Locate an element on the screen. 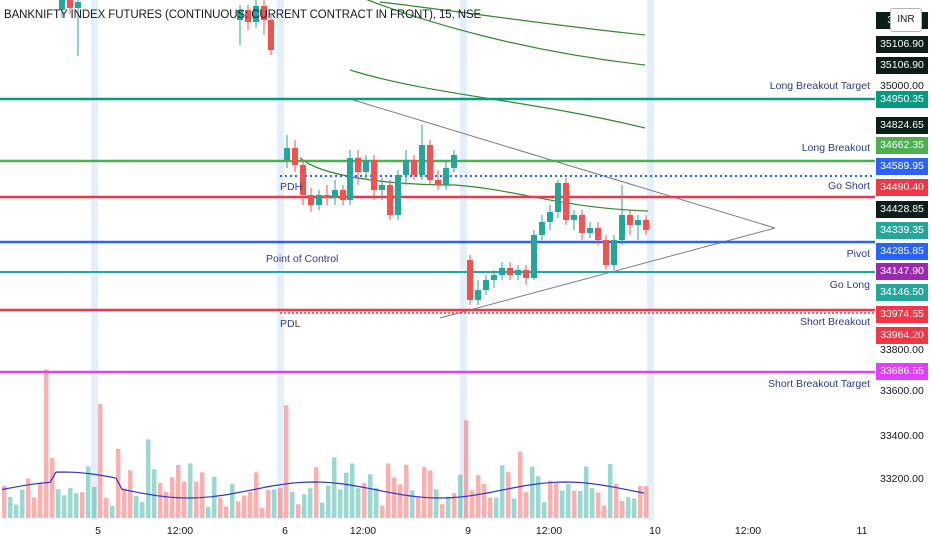 This screenshot has width=932, height=550. short-breakout-target-tag: 33686.55 is located at coordinates (902, 371).